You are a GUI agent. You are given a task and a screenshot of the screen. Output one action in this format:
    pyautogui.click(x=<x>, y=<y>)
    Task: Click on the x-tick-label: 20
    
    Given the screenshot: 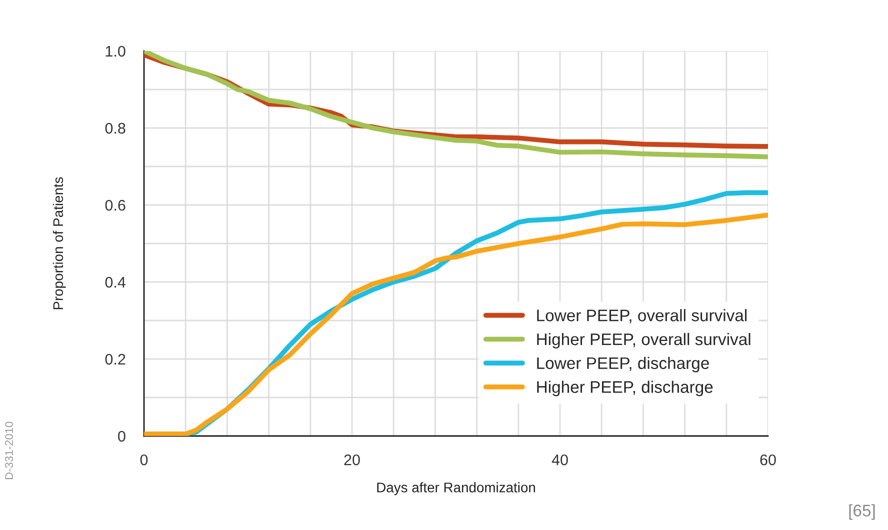 What is the action you would take?
    pyautogui.click(x=352, y=460)
    